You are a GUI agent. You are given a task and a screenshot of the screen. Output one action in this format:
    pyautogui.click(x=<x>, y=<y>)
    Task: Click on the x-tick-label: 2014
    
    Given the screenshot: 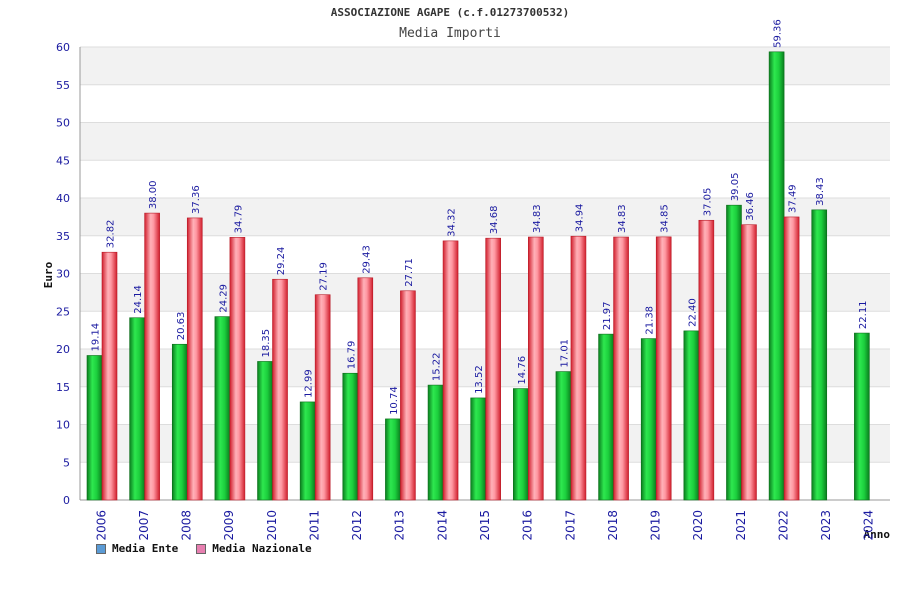 What is the action you would take?
    pyautogui.click(x=442, y=525)
    